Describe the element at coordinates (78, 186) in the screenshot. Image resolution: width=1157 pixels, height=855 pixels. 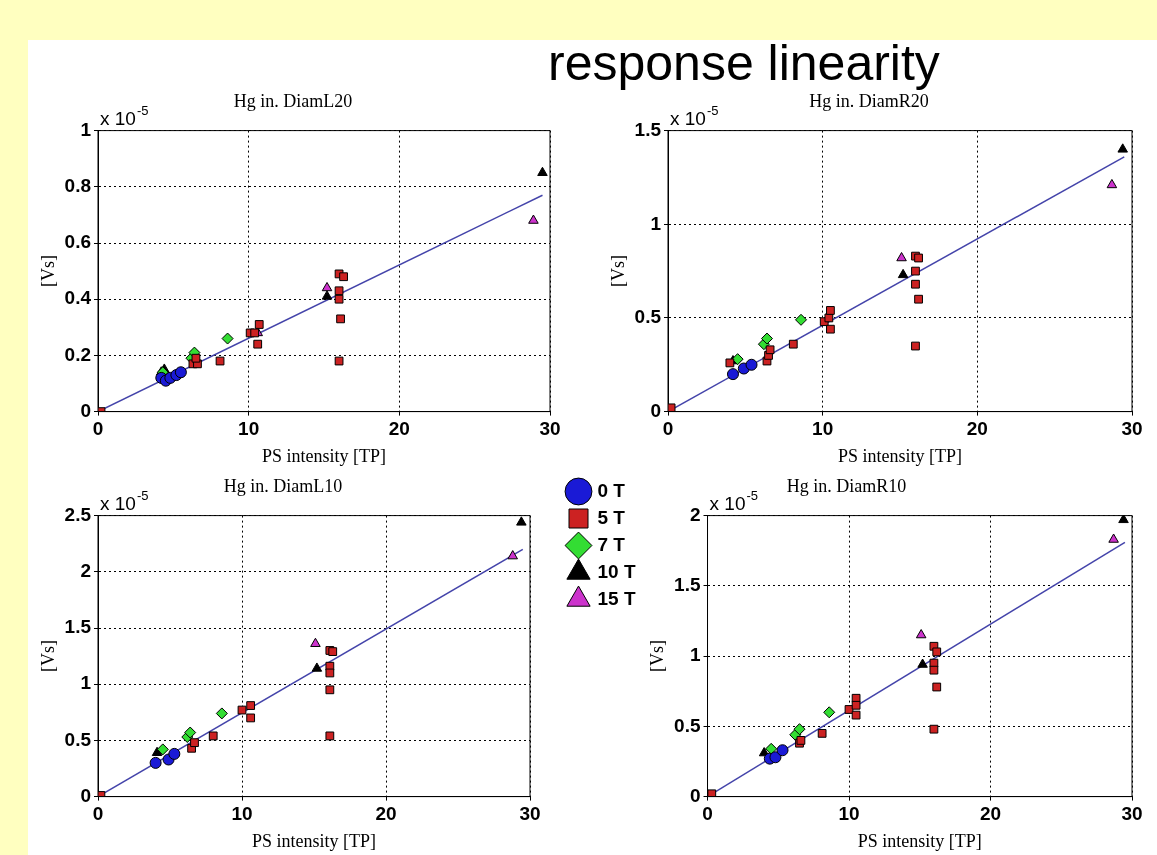
I see `y-tick-label: 0.8` at that location.